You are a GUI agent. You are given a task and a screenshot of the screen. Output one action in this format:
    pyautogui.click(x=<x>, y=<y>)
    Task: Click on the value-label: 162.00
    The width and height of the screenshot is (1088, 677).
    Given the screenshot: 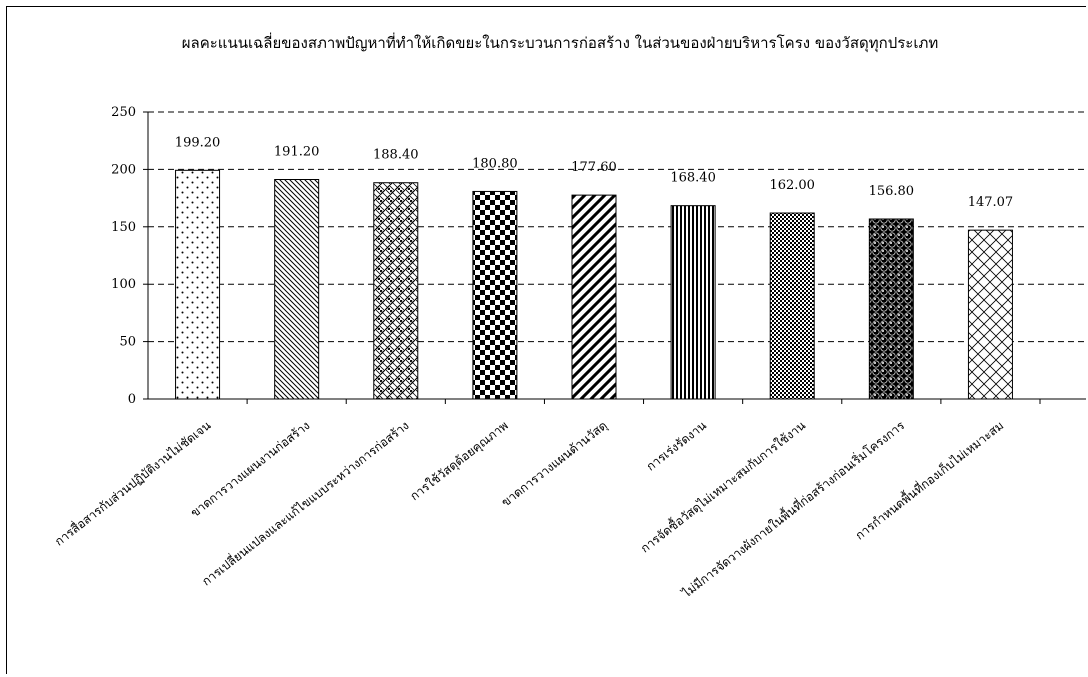 What is the action you would take?
    pyautogui.click(x=792, y=185)
    